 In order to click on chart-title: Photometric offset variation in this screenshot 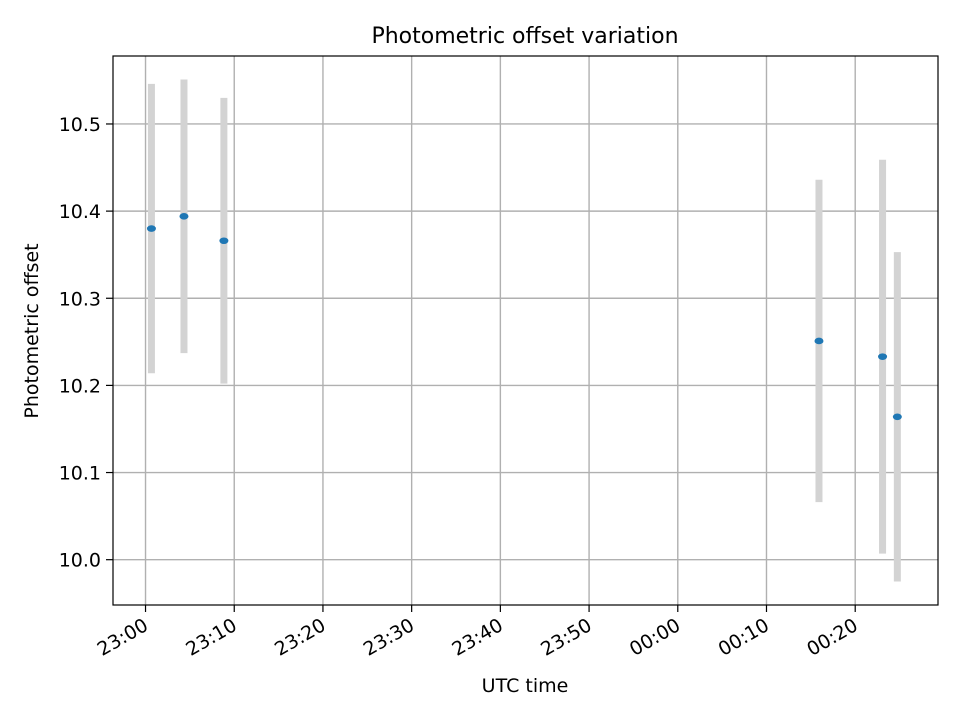, I will do `click(524, 36)`.